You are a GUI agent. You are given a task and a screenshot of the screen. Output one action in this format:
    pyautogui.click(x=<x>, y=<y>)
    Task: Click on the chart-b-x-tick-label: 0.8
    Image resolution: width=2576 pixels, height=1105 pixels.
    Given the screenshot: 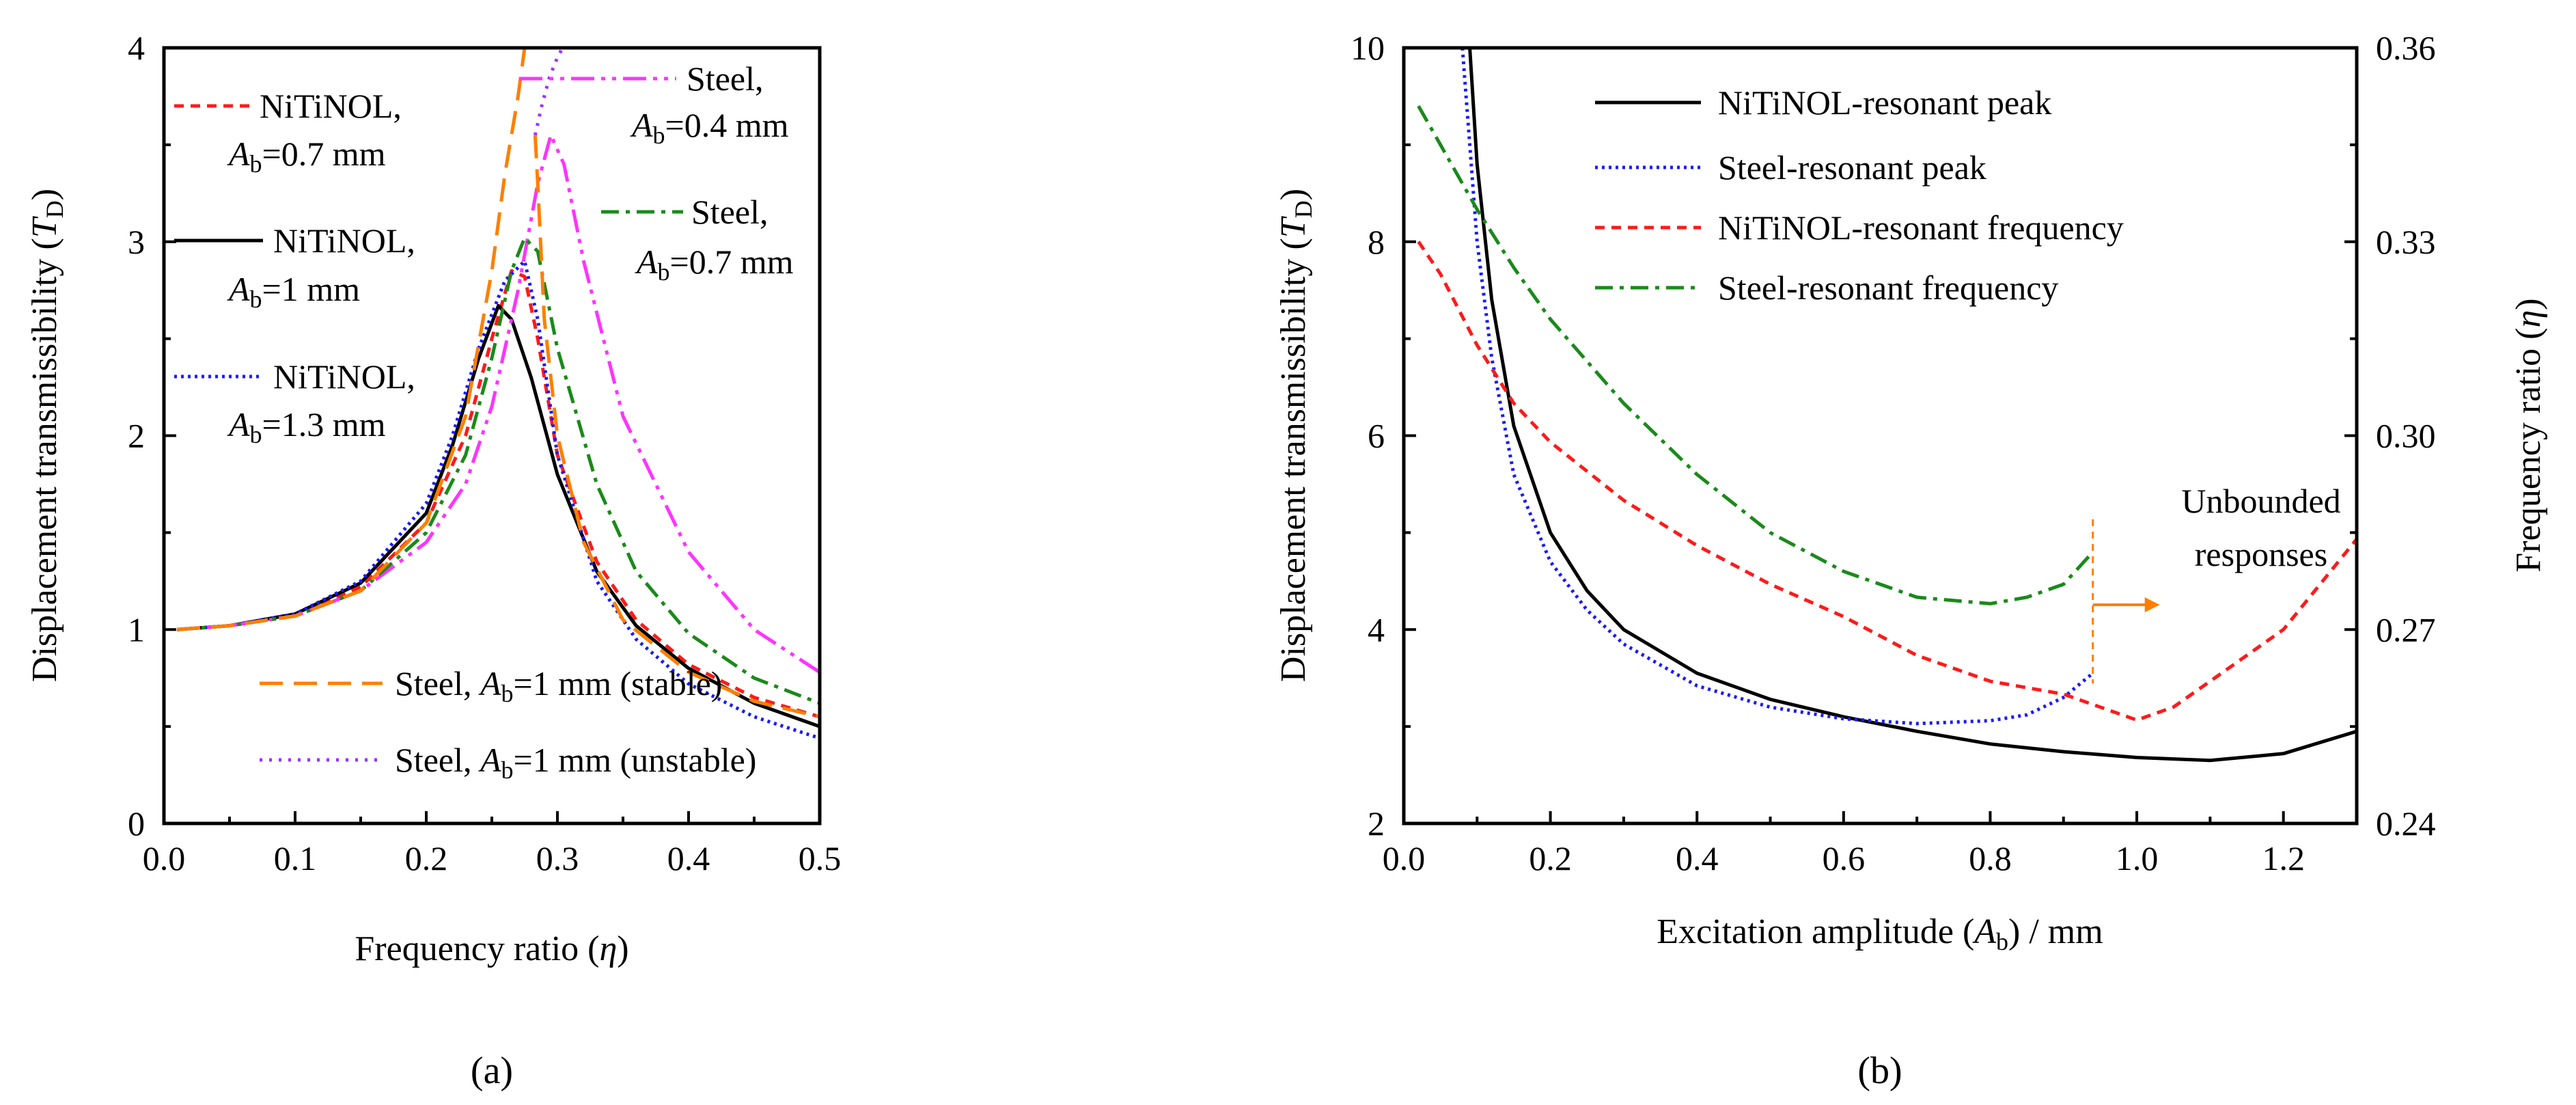 What is the action you would take?
    pyautogui.click(x=1990, y=858)
    